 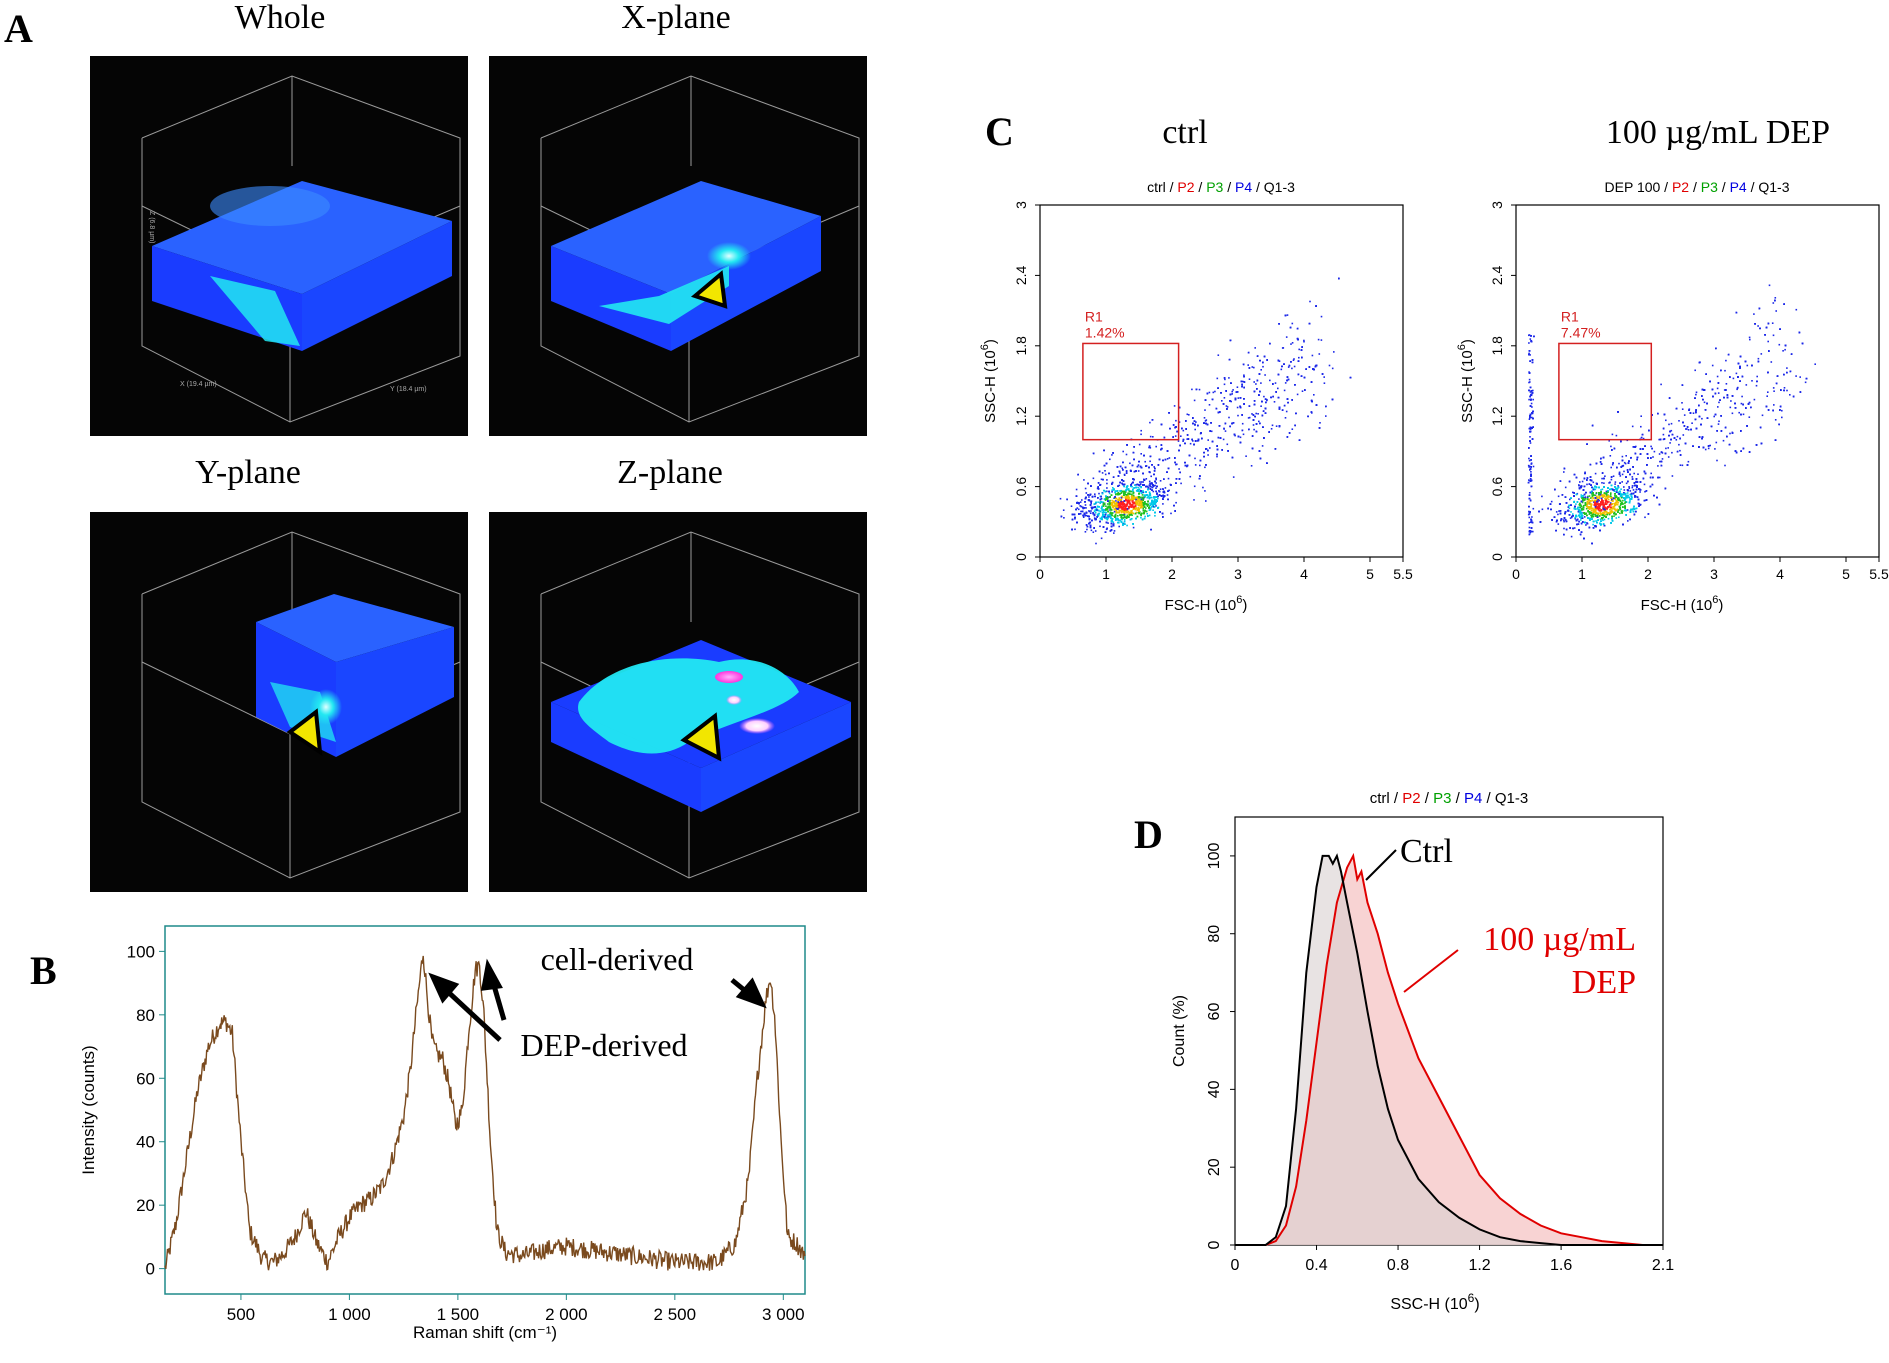 What do you see at coordinates (1040, 574) in the screenshot?
I see `x-tick-label: 0` at bounding box center [1040, 574].